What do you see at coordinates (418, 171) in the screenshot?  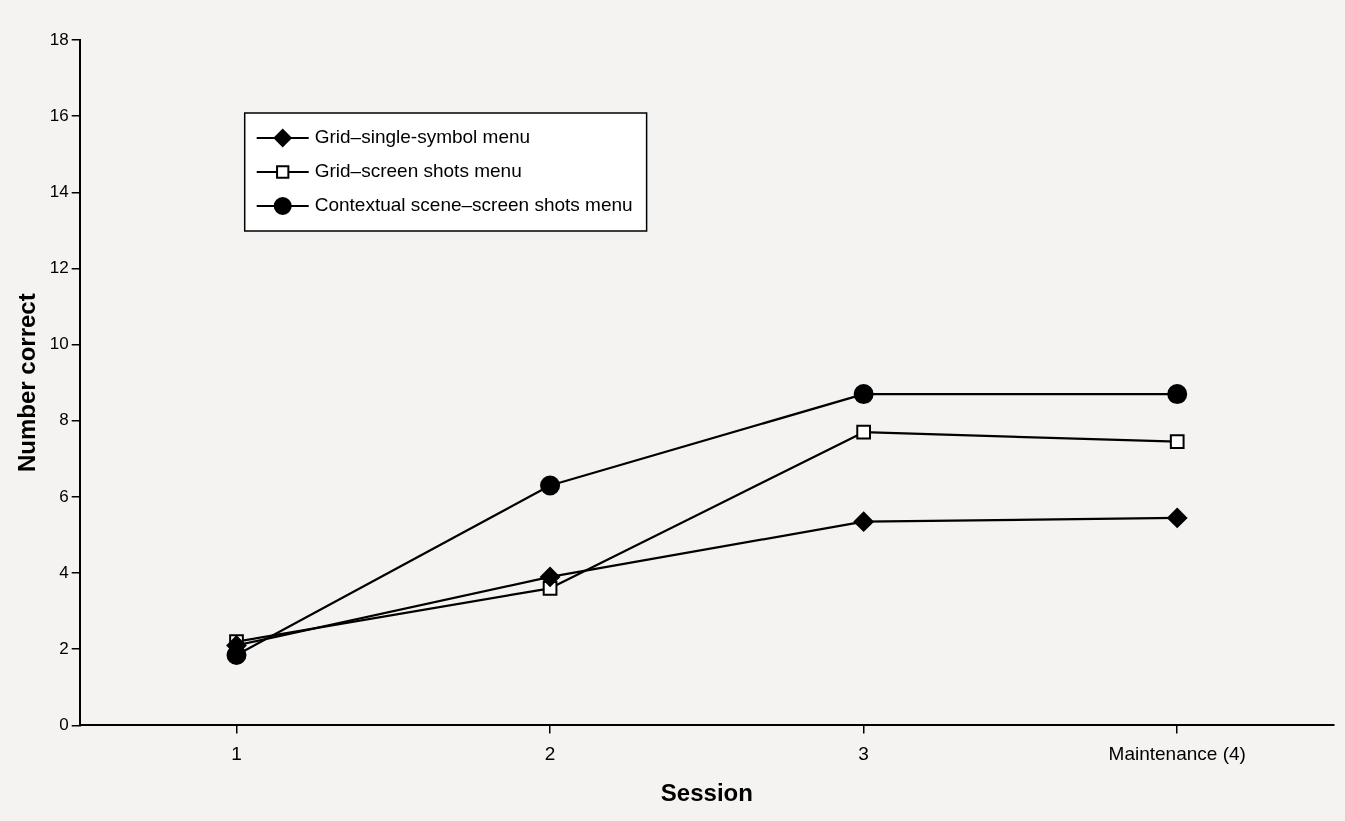 I see `legend-label: Grid–screen shots menu` at bounding box center [418, 171].